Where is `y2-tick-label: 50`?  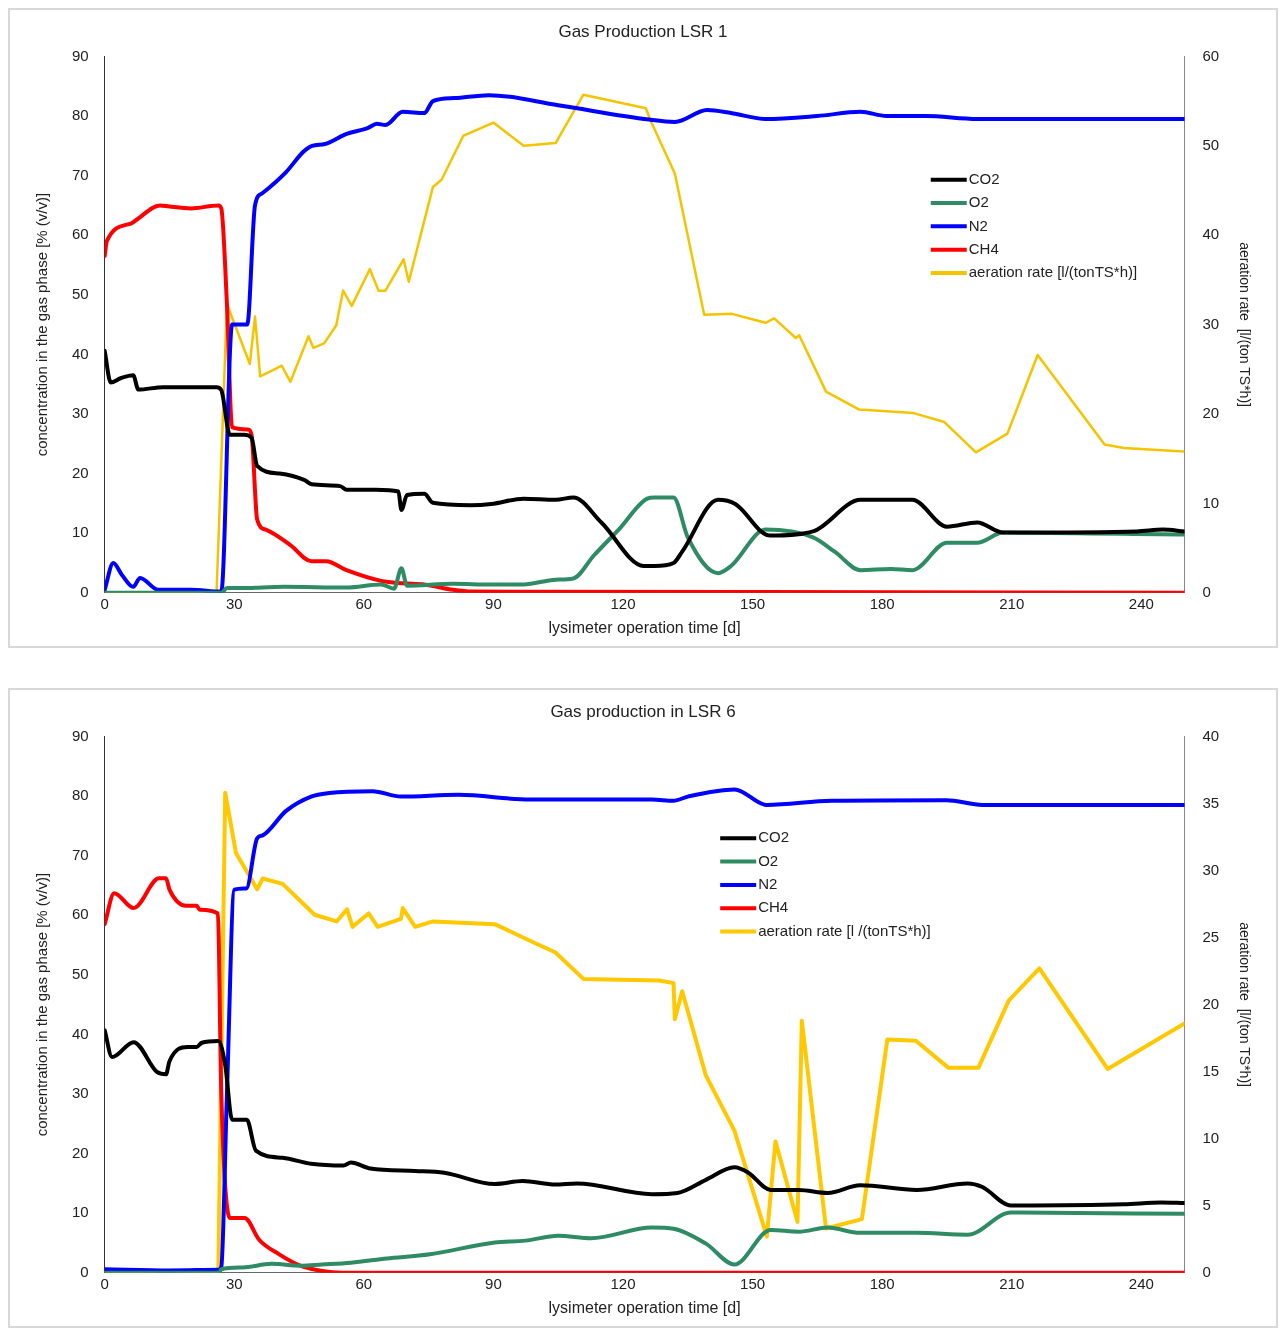
y2-tick-label: 50 is located at coordinates (1211, 144).